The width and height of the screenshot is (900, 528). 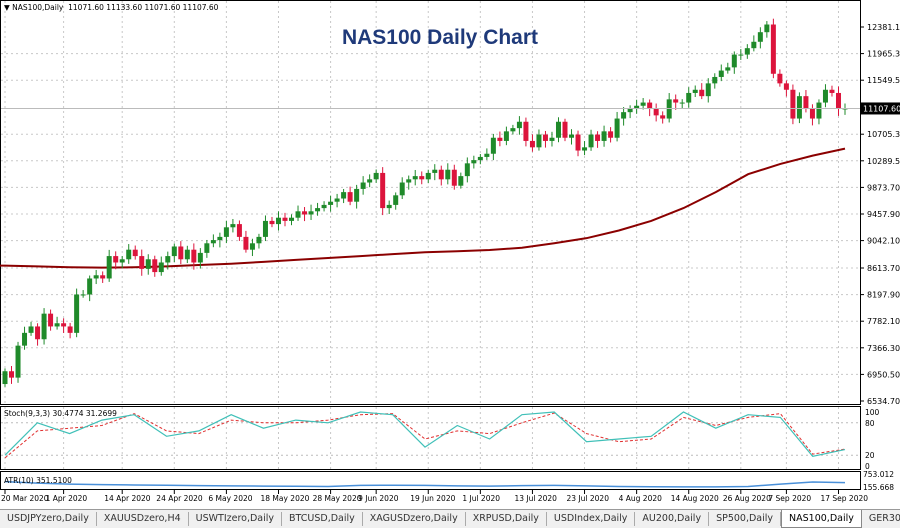 I want to click on tab-ger30: GER30,Dail, so click(x=881, y=519).